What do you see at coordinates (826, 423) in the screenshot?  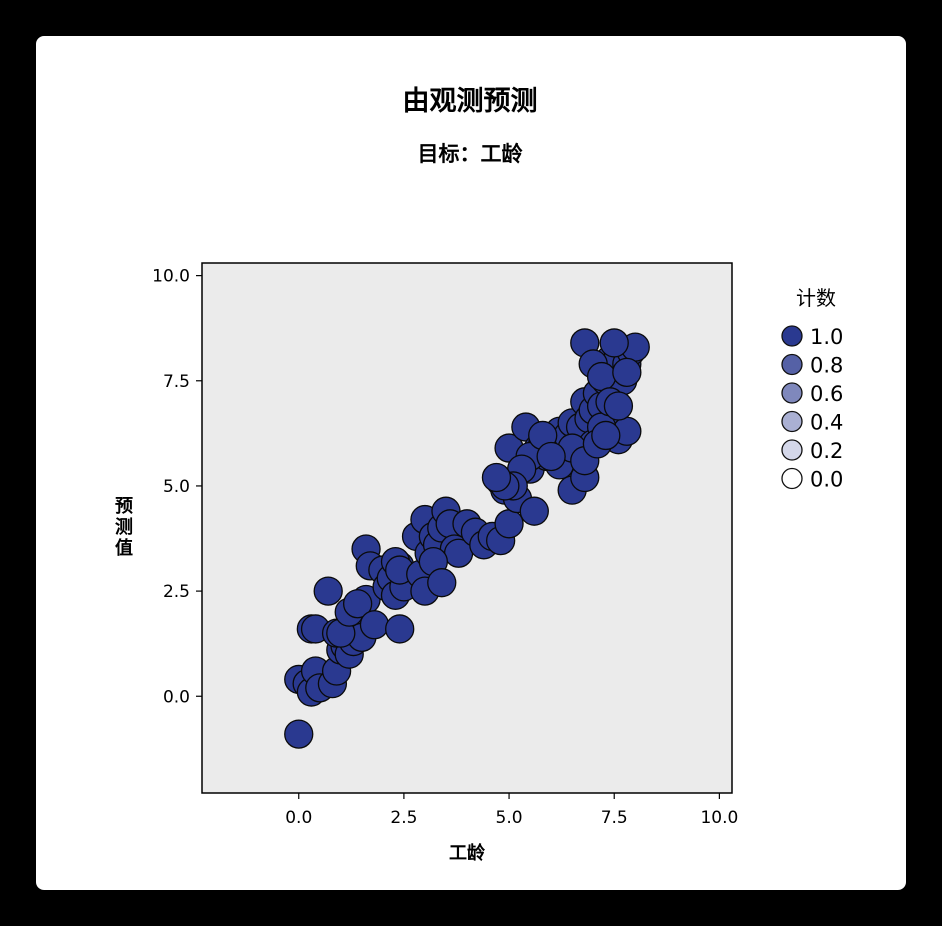 I see `legend-label: 0.4` at bounding box center [826, 423].